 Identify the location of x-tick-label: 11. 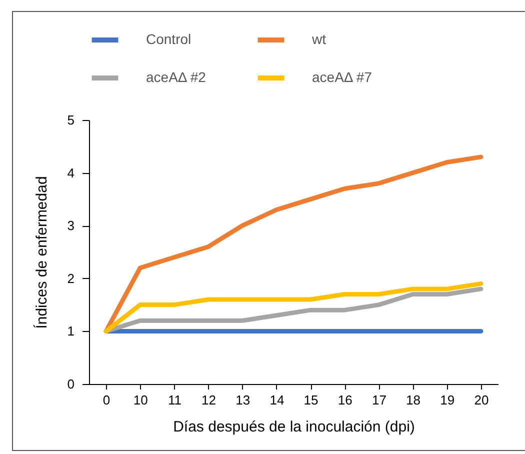
(175, 400).